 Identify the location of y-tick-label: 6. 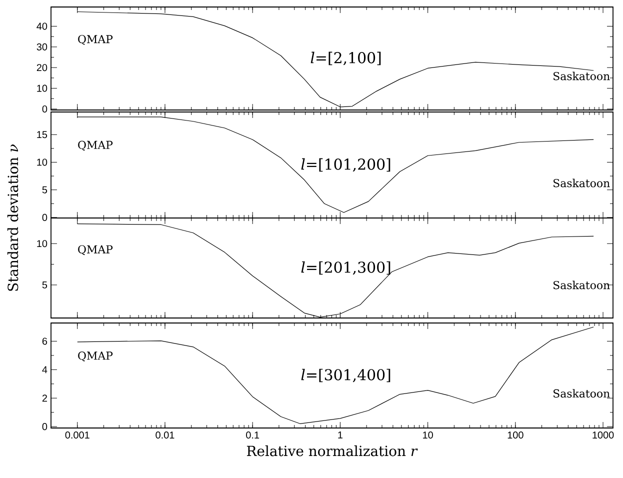
(45, 341).